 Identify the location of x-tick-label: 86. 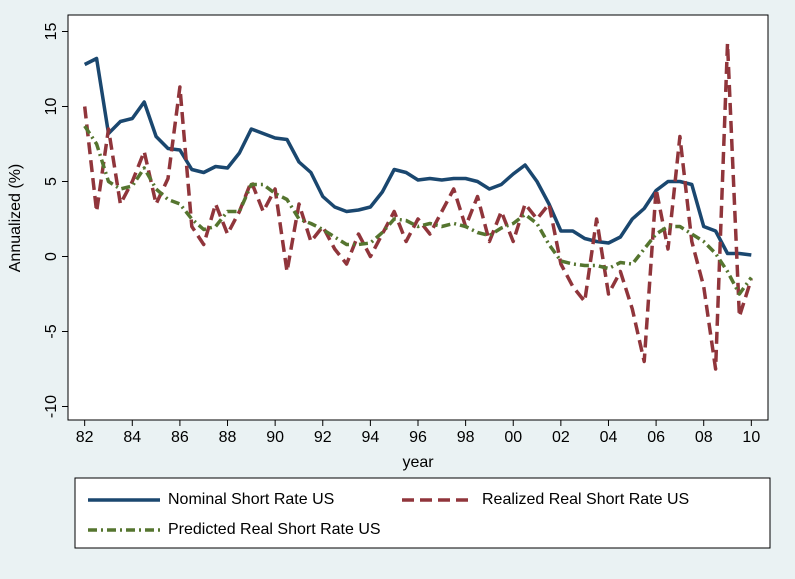
(180, 437).